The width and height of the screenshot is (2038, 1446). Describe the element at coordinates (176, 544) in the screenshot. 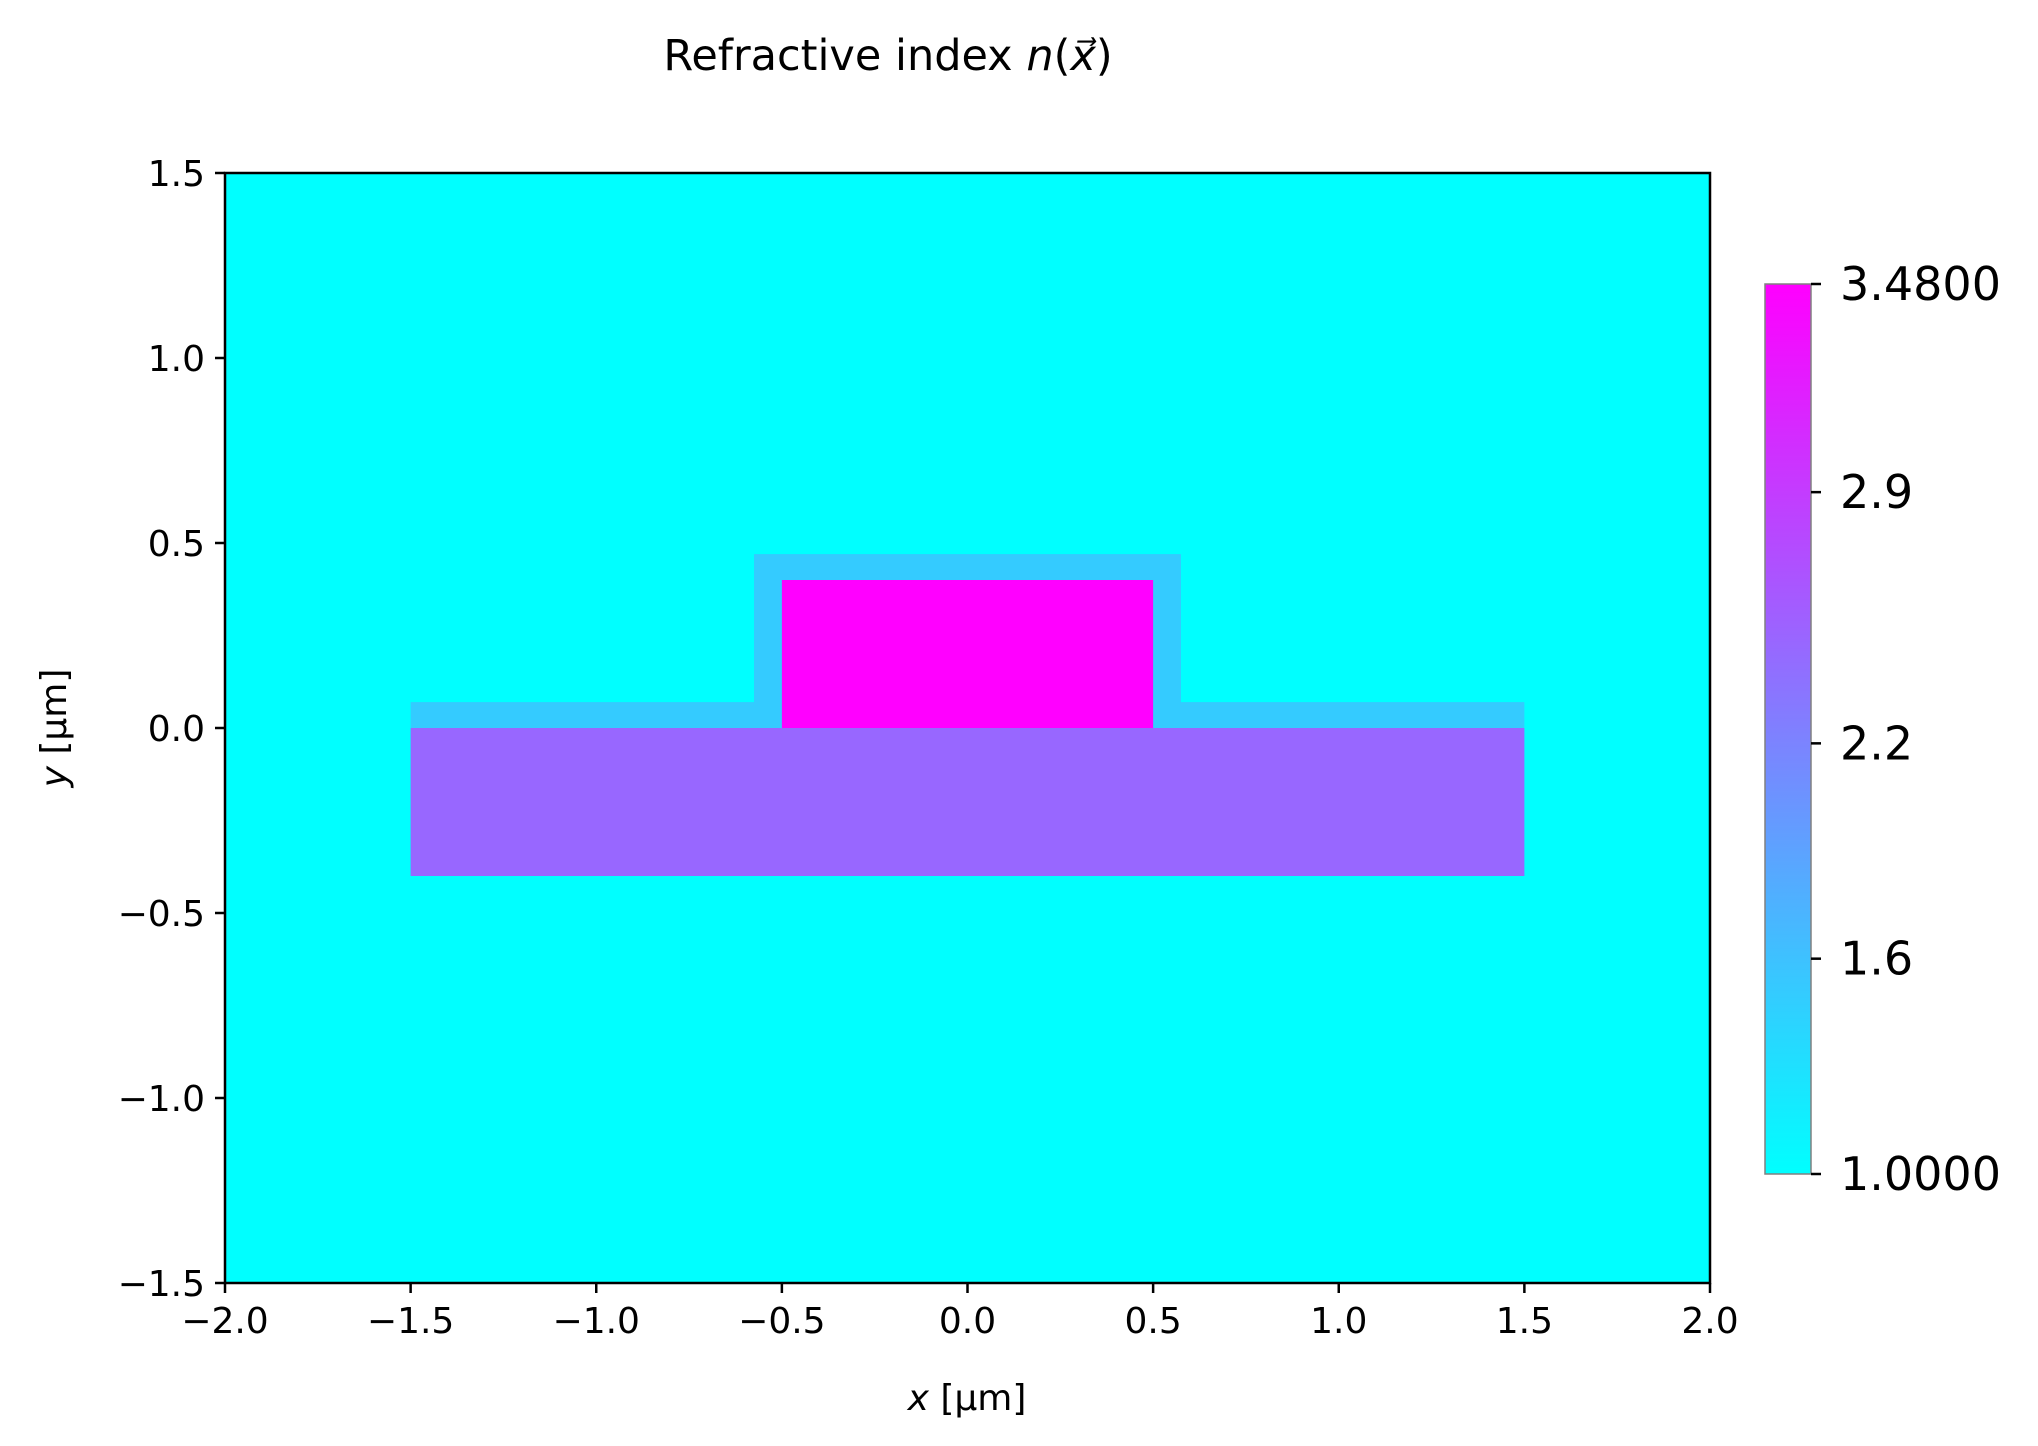

I see `y-tick-label: 0.5` at that location.